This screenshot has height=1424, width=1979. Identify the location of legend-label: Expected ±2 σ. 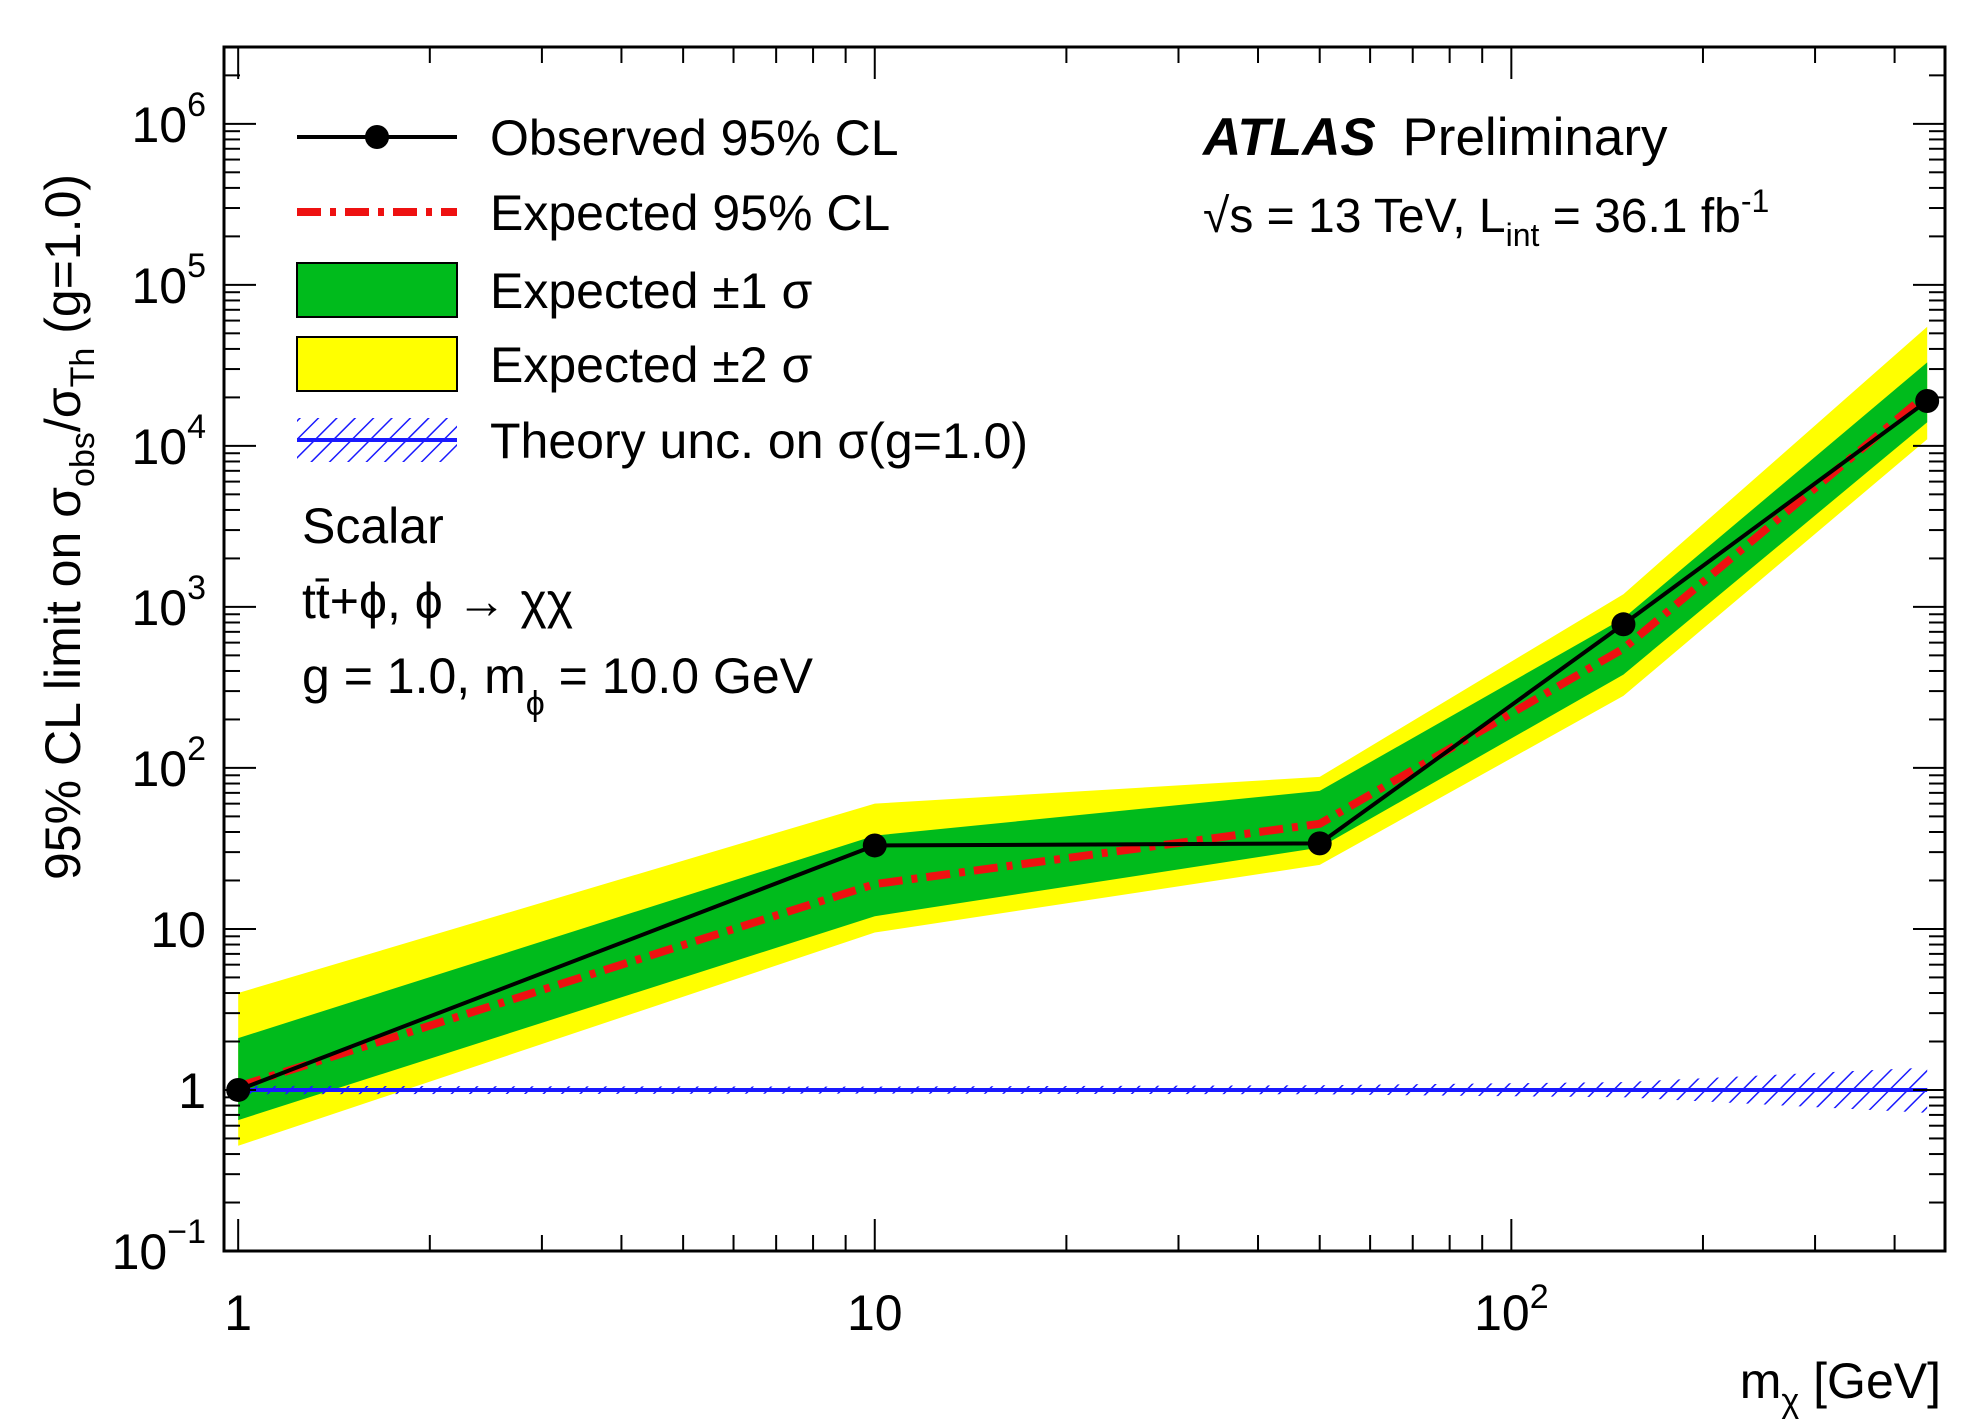
(651, 365).